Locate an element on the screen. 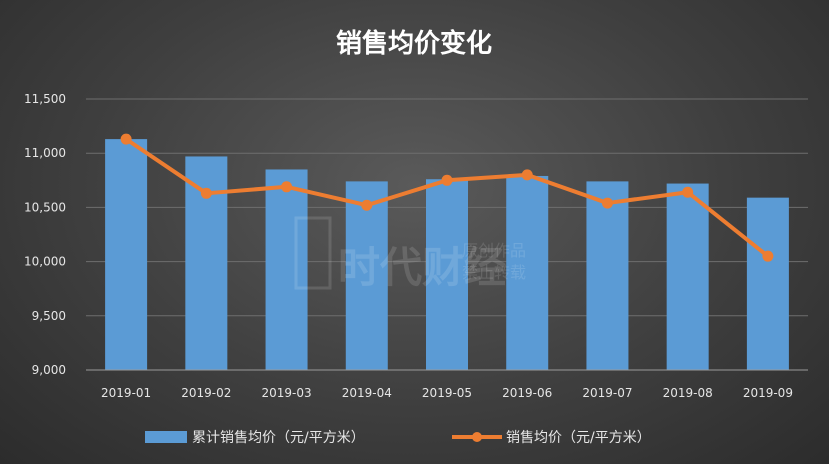 This screenshot has height=464, width=829. x-tick-label: 2019-02 is located at coordinates (206, 393).